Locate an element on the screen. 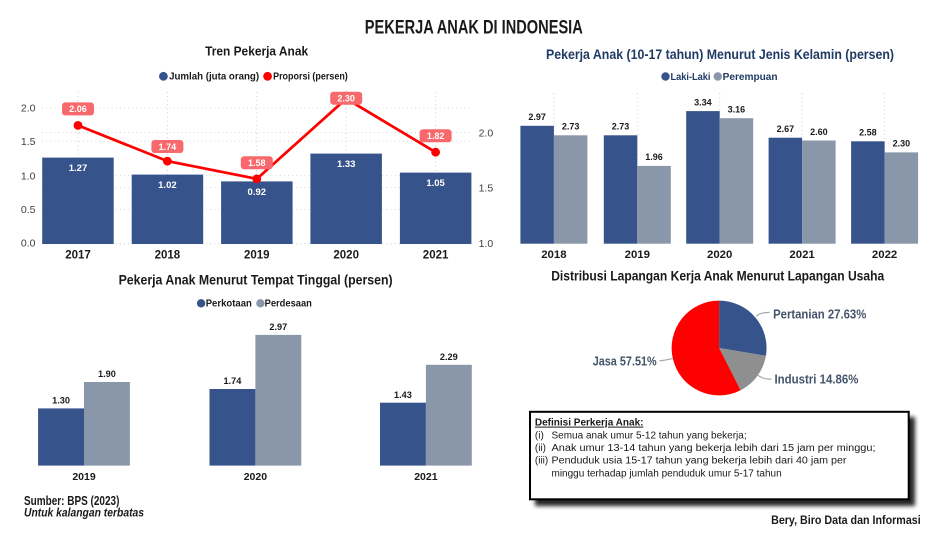  svg-text: 2.58 is located at coordinates (868, 133).